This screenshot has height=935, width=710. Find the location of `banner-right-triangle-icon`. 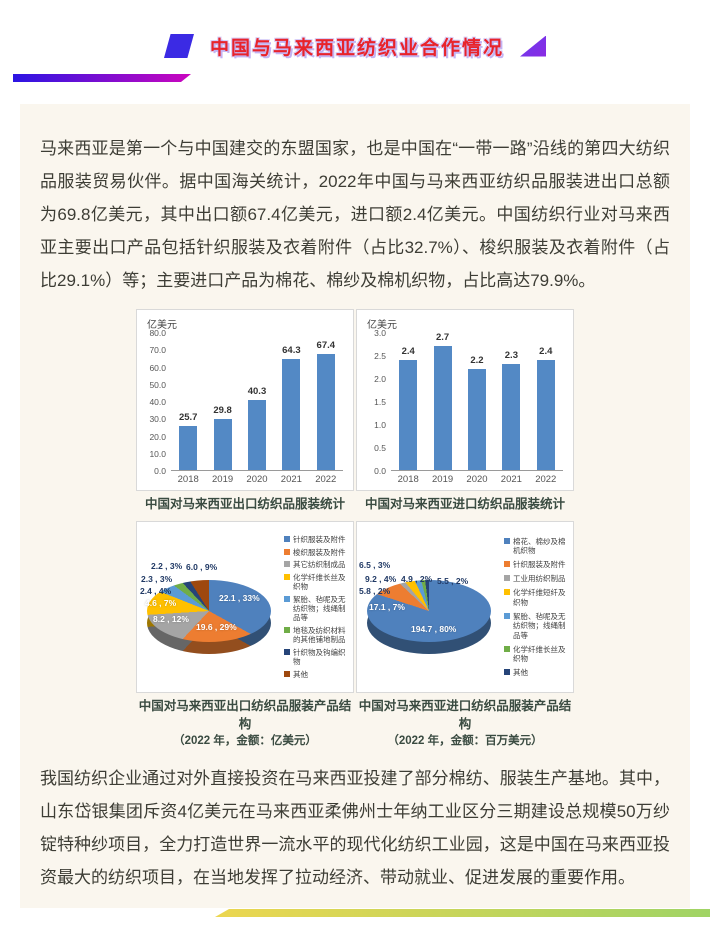

banner-right-triangle-icon is located at coordinates (533, 46).